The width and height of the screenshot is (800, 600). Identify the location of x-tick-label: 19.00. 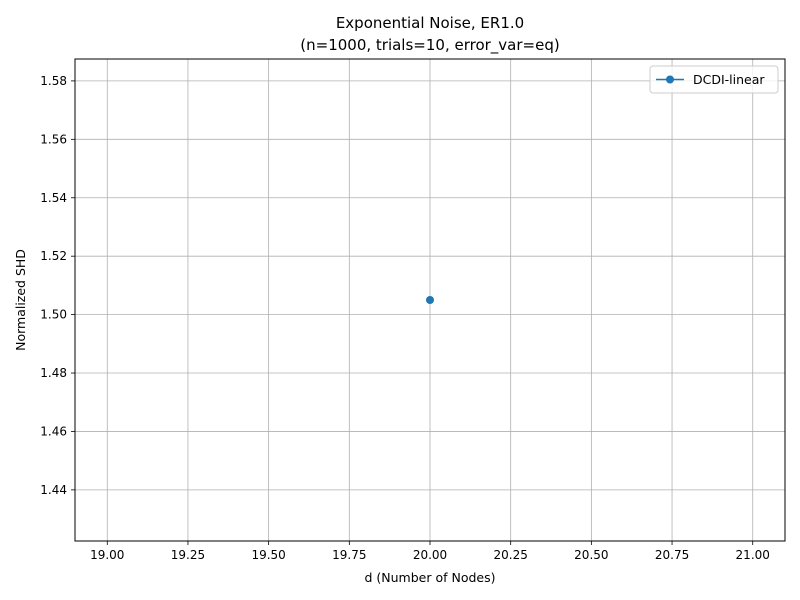
(107, 555).